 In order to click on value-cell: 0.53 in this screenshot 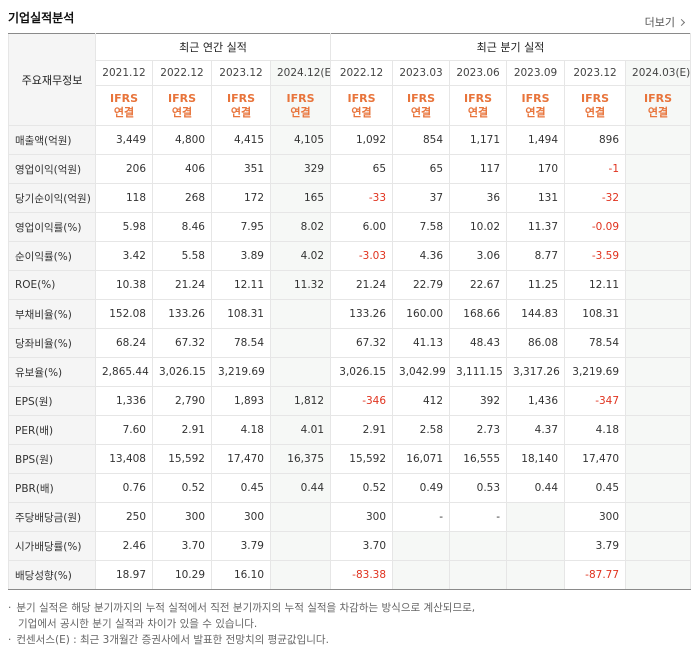, I will do `click(478, 488)`.